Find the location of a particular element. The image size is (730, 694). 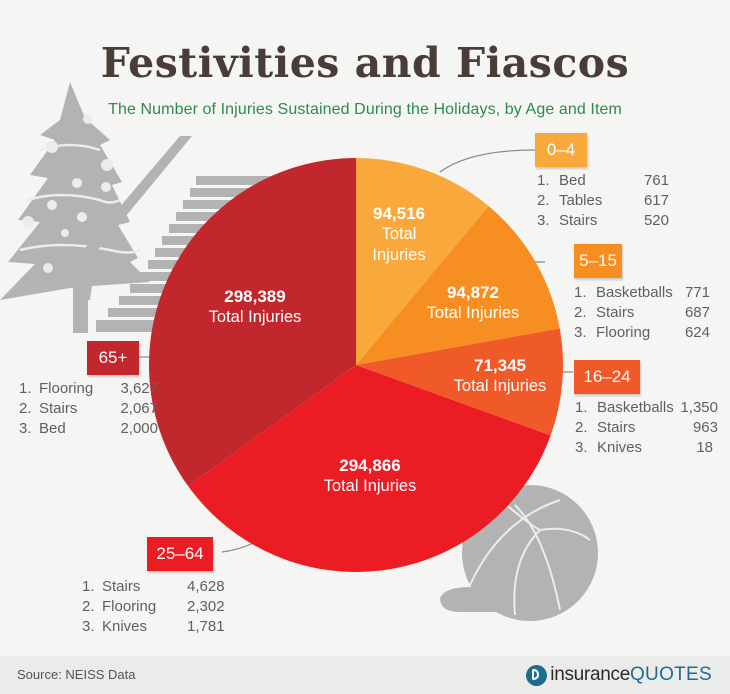

item-list-65-plus: 1. Flooring 3,627 2. Stairs 2,067 3. Bed 2,000 is located at coordinates (88, 409).